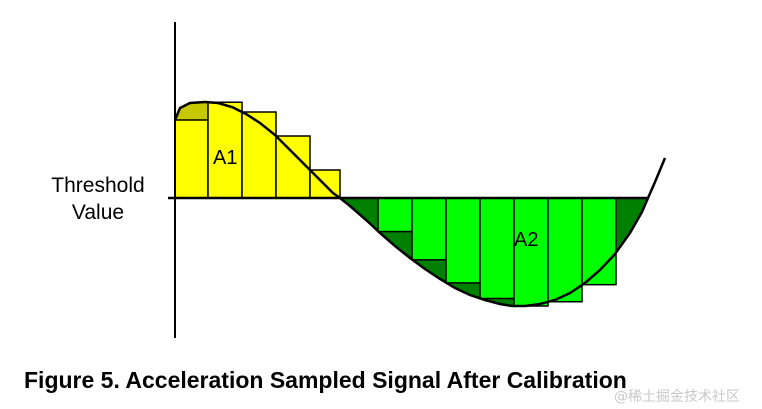 Image resolution: width=762 pixels, height=409 pixels. Describe the element at coordinates (526, 240) in the screenshot. I see `area-a2-label: A2` at that location.